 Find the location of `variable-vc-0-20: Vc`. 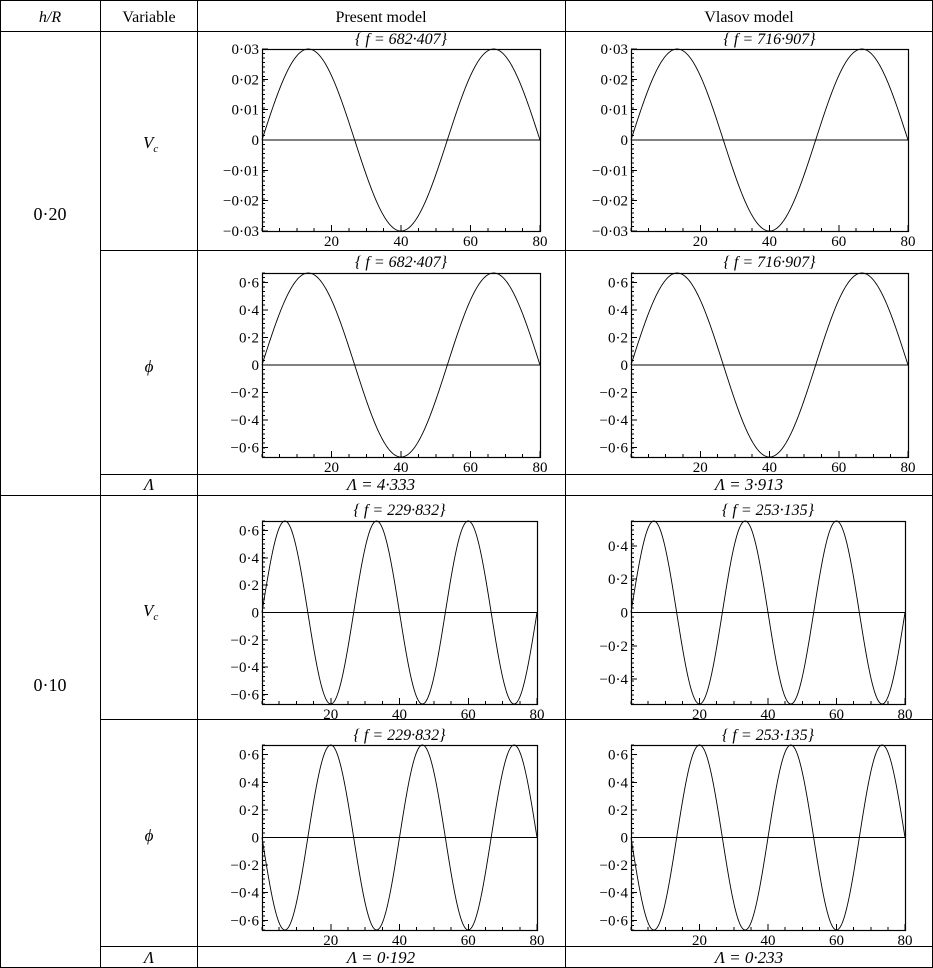

variable-vc-0-20: Vc is located at coordinates (150, 144).